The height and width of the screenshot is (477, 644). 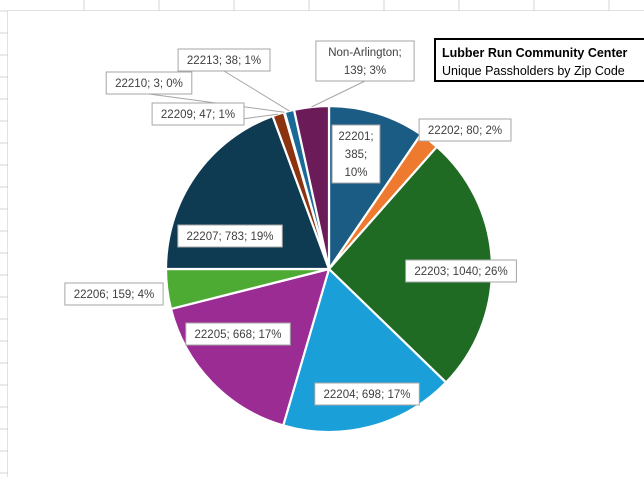 I want to click on data-label-non-arlington: Non-Arlington; 139; 3%, so click(x=365, y=61).